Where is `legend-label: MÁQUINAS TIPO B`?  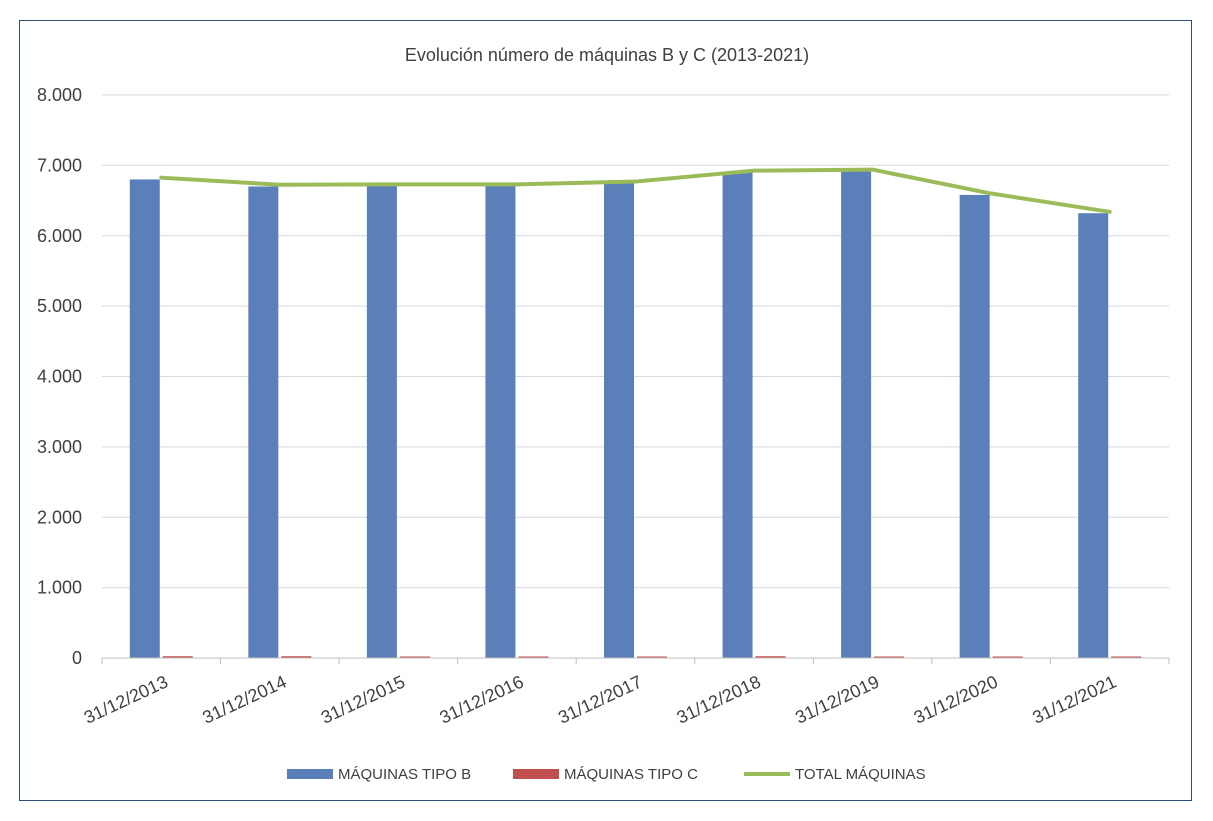
legend-label: MÁQUINAS TIPO B is located at coordinates (404, 774).